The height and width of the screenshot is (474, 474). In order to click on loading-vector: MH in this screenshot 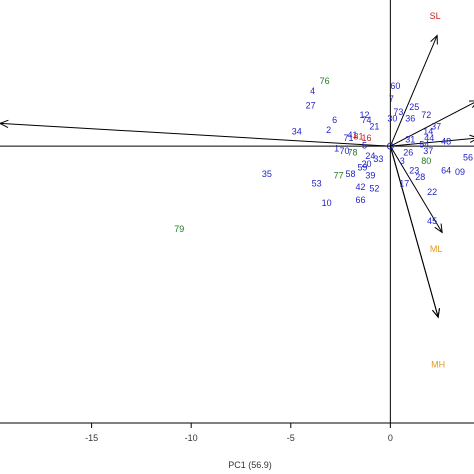, I will do `click(417, 258)`.